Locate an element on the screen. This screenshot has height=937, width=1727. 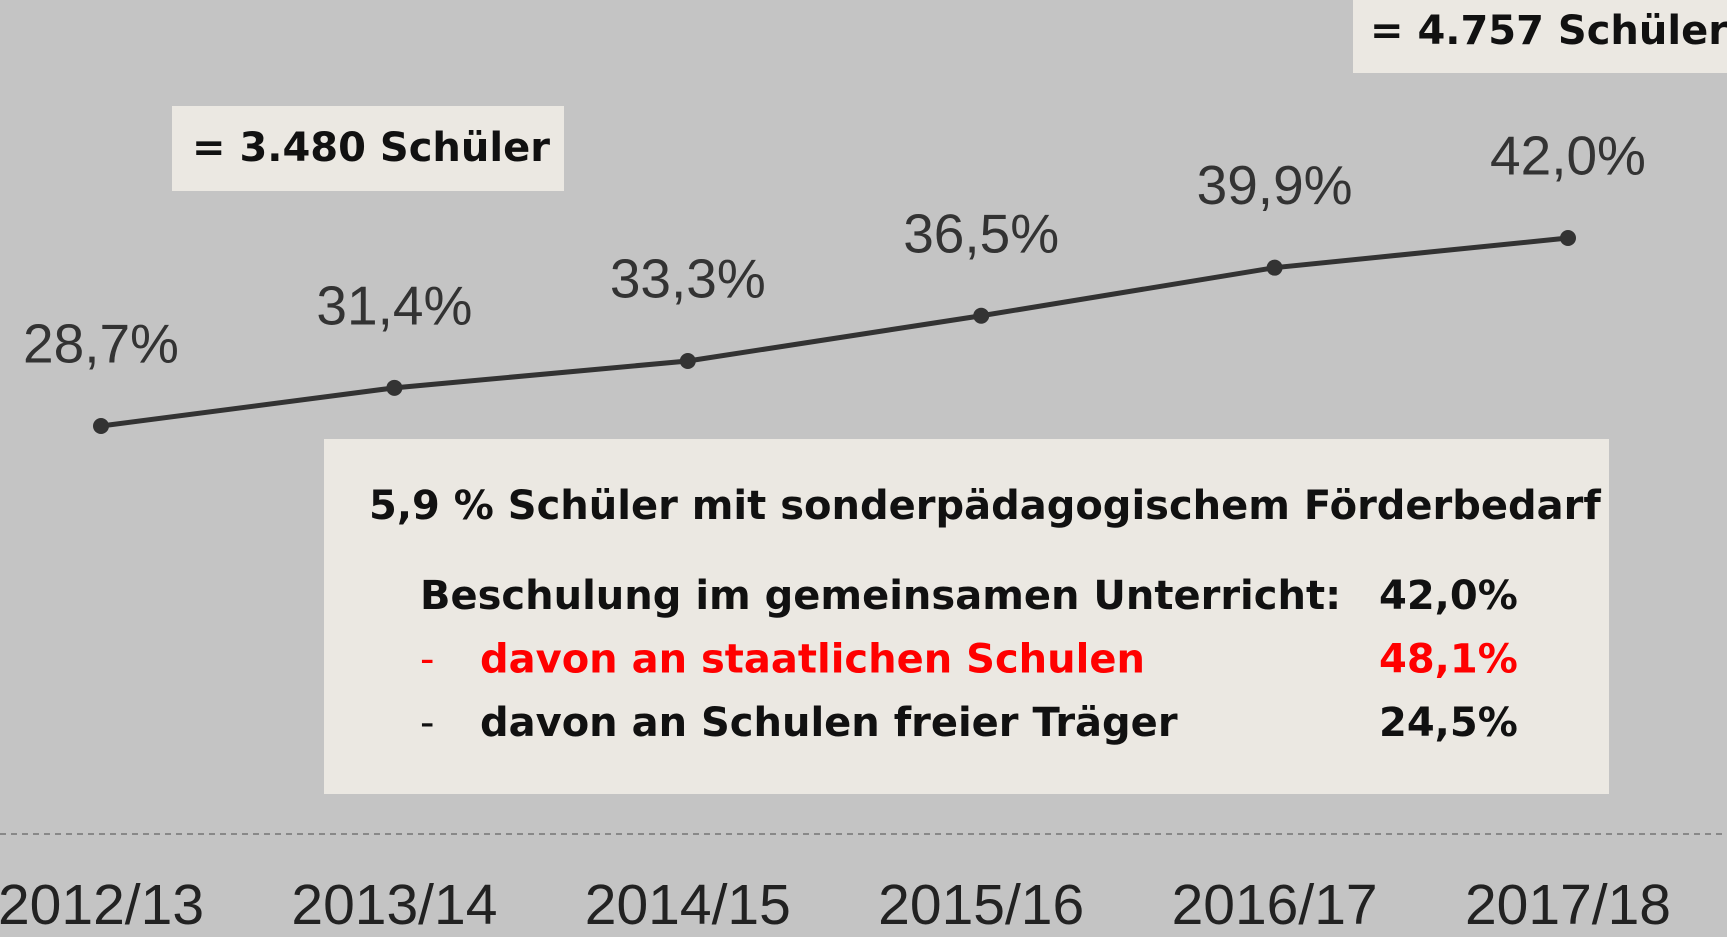
x-tick-label: 2016/17 is located at coordinates (1275, 905).